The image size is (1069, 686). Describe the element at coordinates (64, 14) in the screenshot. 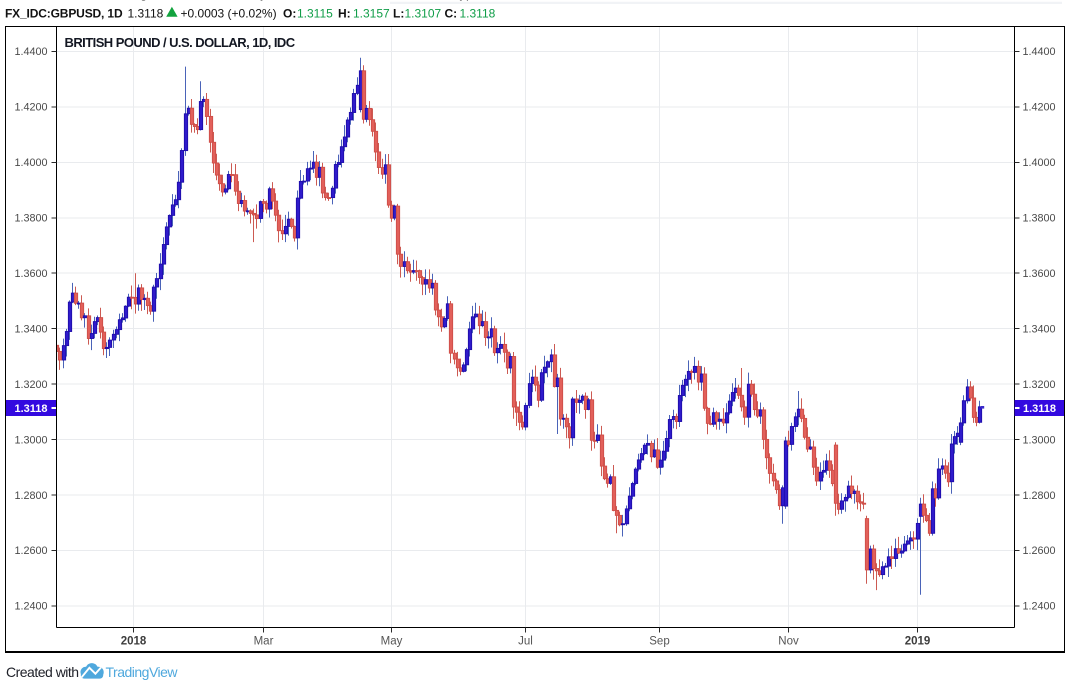

I see `svg-text: FX_IDC:GBPUSD, 1D` at that location.